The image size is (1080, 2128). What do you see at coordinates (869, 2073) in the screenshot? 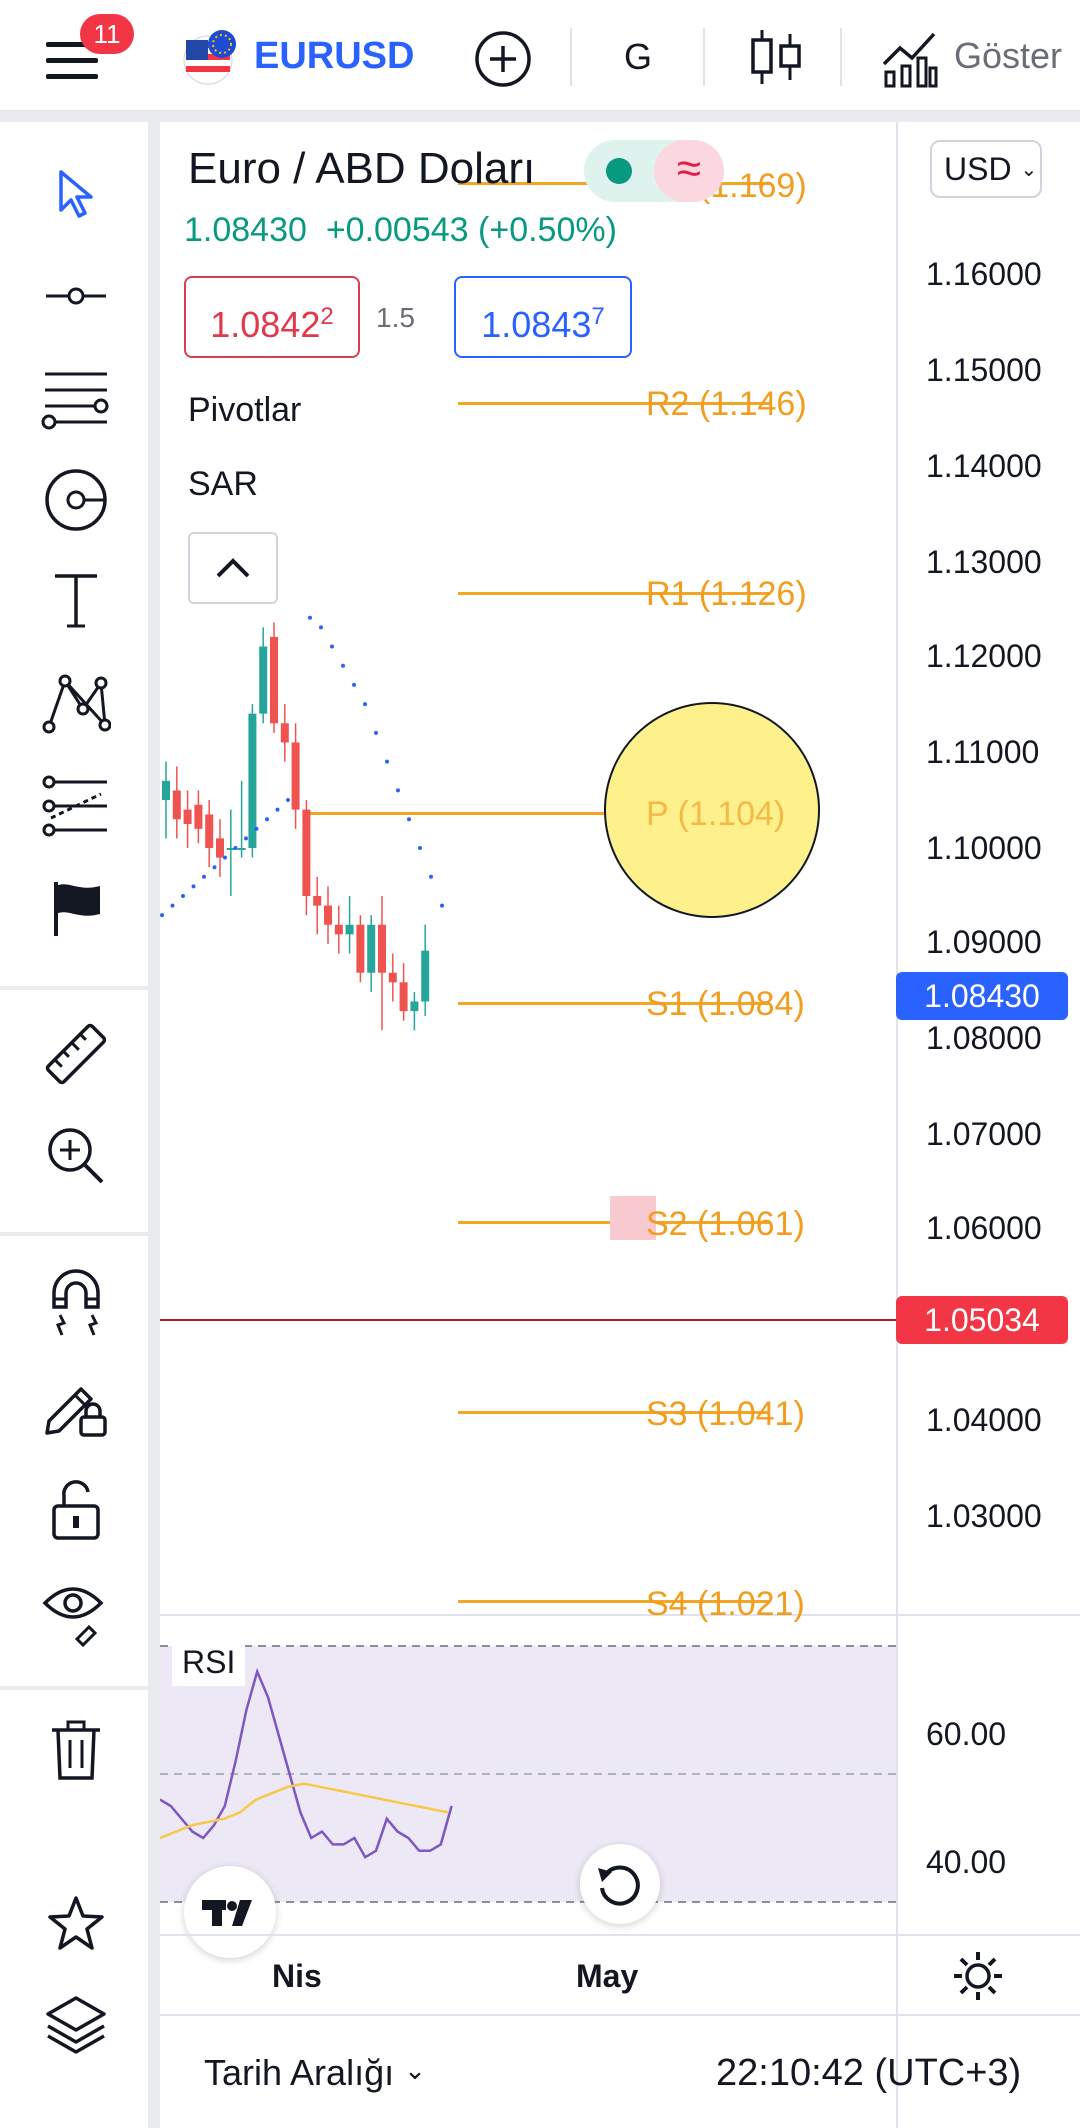
I see `clock-timezone: 22:10:42 (UTC+3)` at bounding box center [869, 2073].